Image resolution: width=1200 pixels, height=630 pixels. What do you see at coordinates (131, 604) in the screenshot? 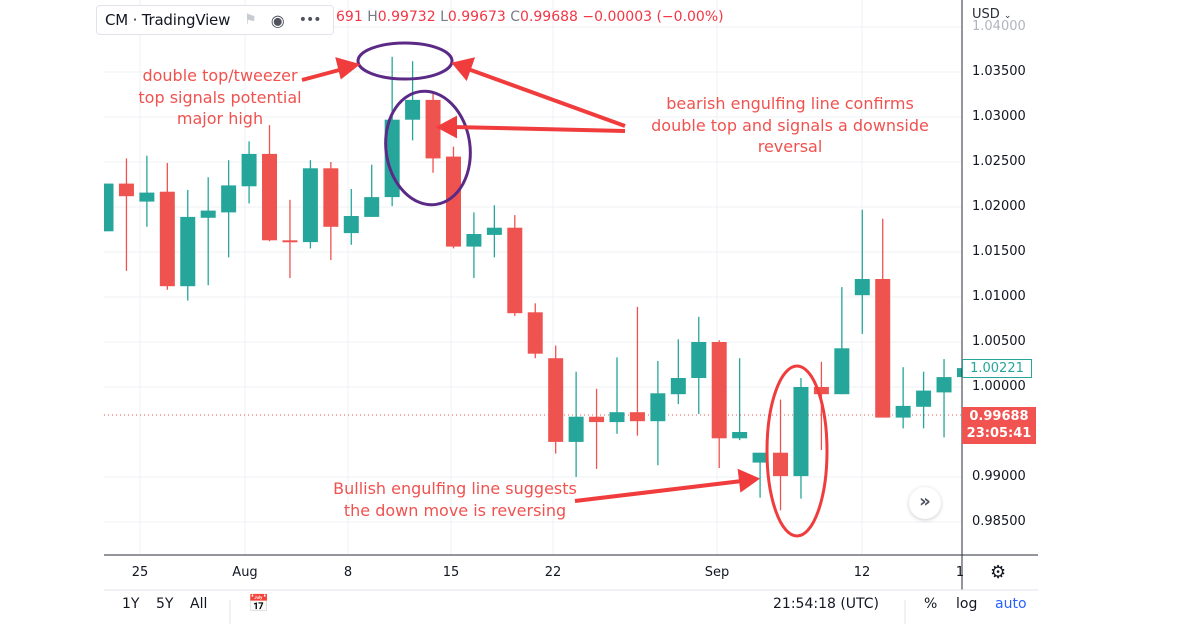
I see `range-1y: 1Y` at bounding box center [131, 604].